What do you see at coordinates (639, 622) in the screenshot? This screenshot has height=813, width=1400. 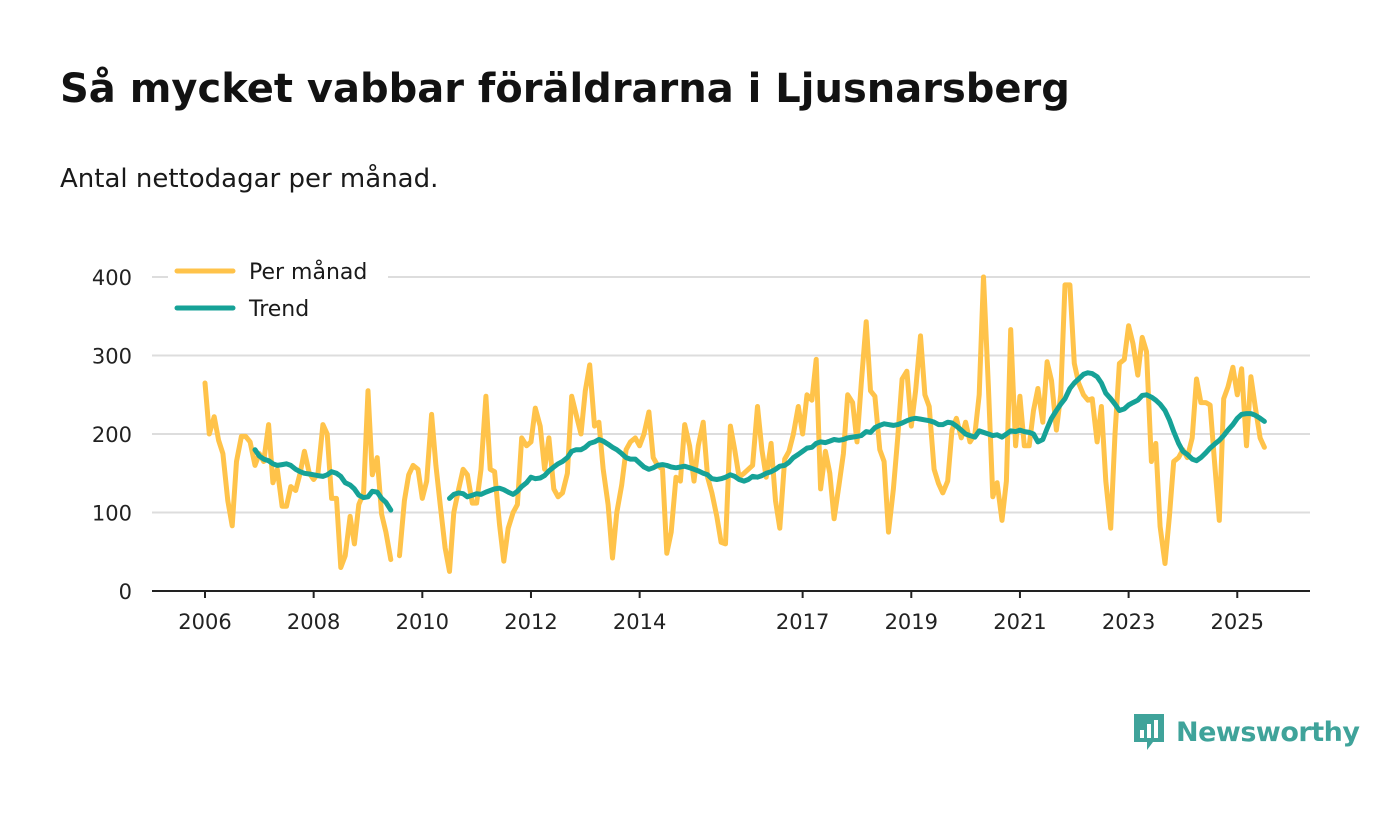 I see `x-tick-label: 2014` at bounding box center [639, 622].